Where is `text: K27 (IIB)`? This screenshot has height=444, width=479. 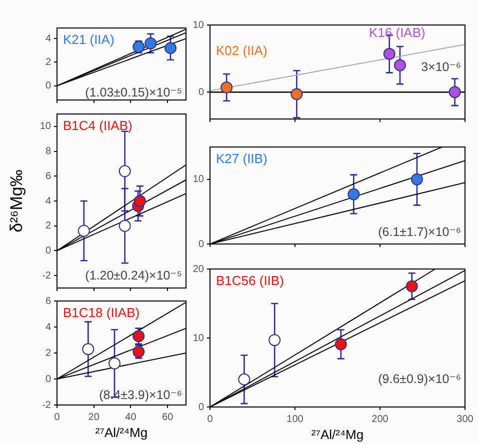 text: K27 (IIB) is located at coordinates (242, 158).